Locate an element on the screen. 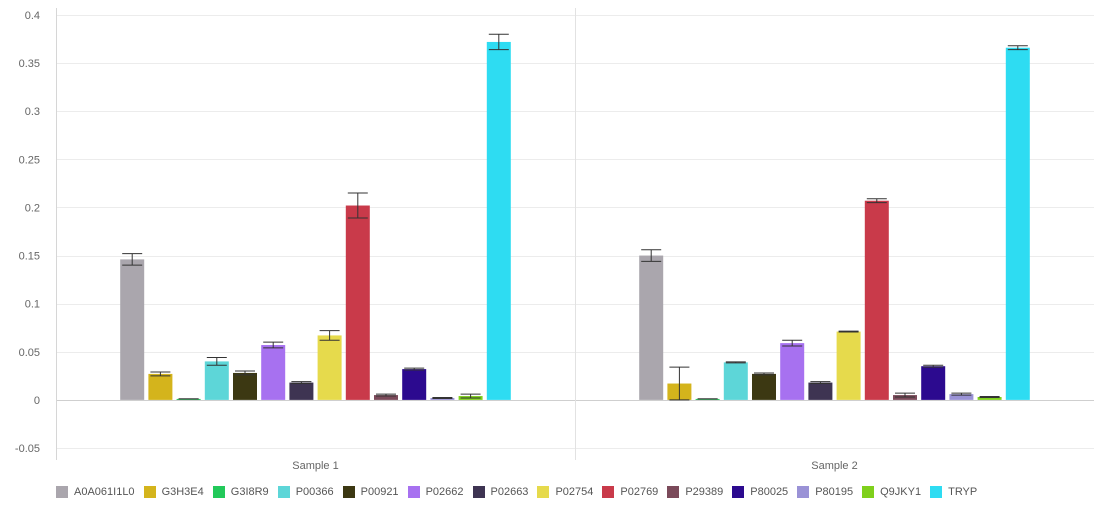  legend-label: P02754 is located at coordinates (574, 492).